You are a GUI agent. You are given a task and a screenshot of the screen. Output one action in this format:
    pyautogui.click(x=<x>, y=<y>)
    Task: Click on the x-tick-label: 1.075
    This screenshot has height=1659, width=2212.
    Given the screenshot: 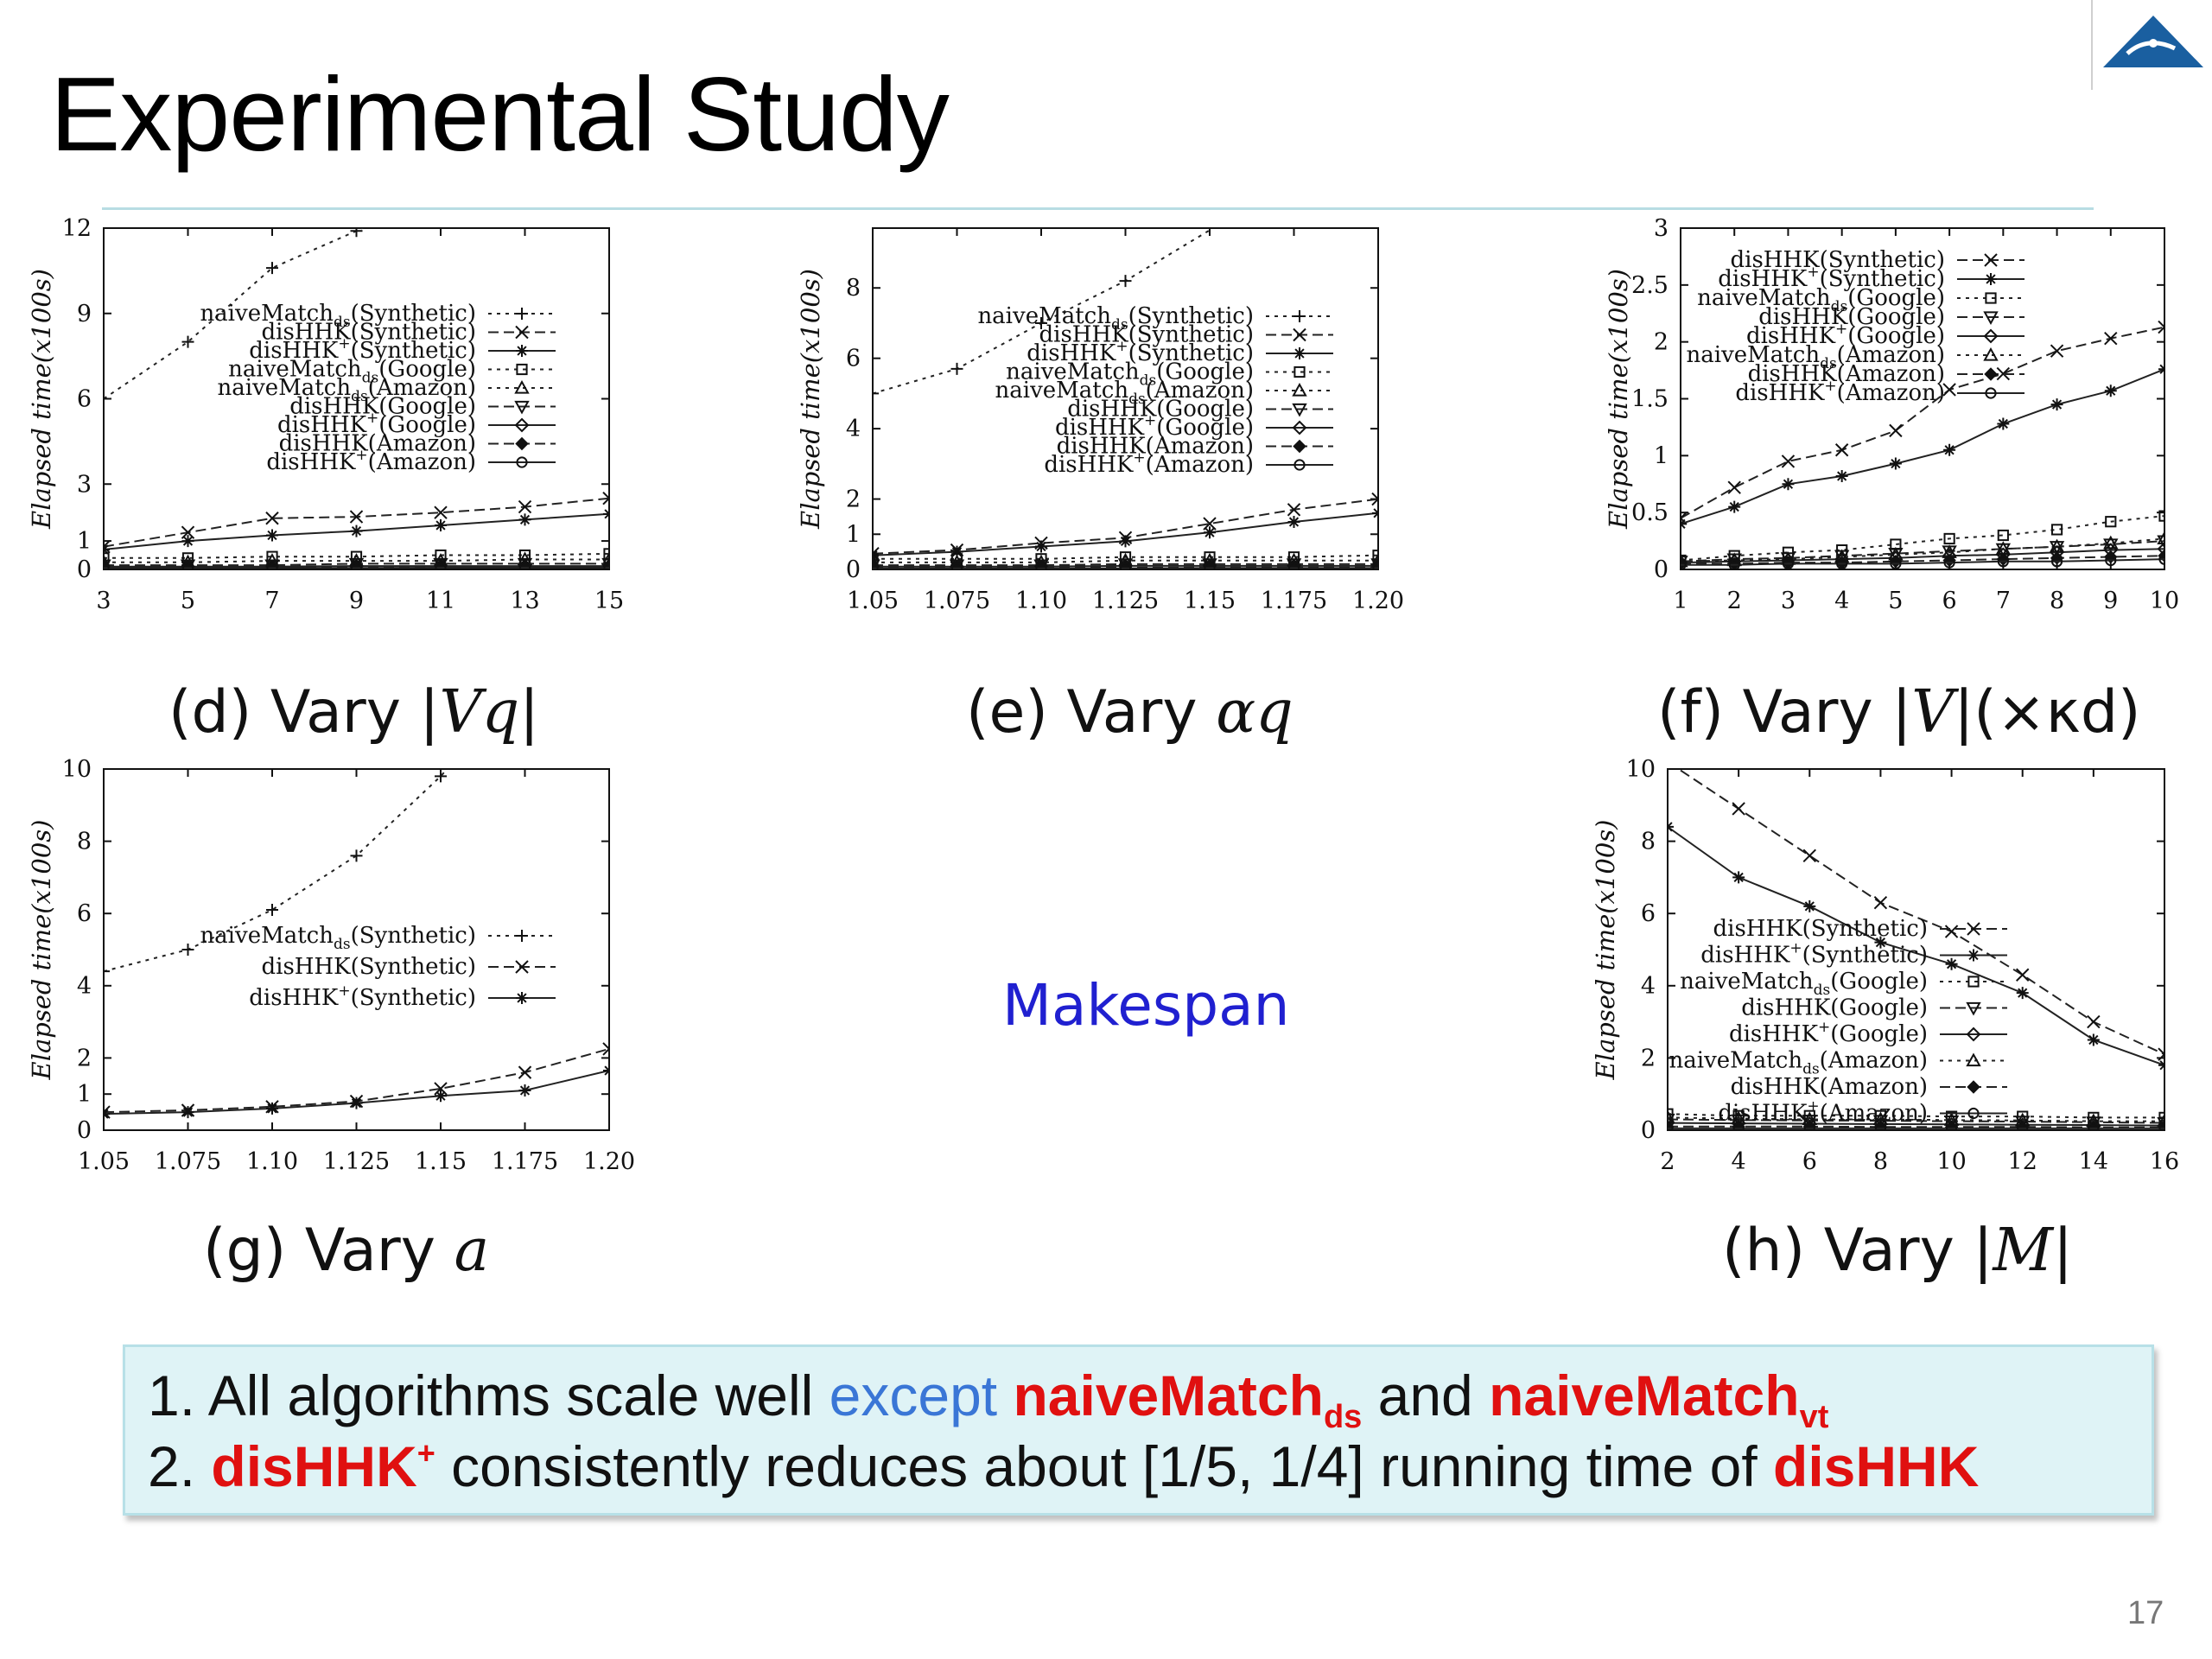 What is the action you would take?
    pyautogui.click(x=188, y=1161)
    